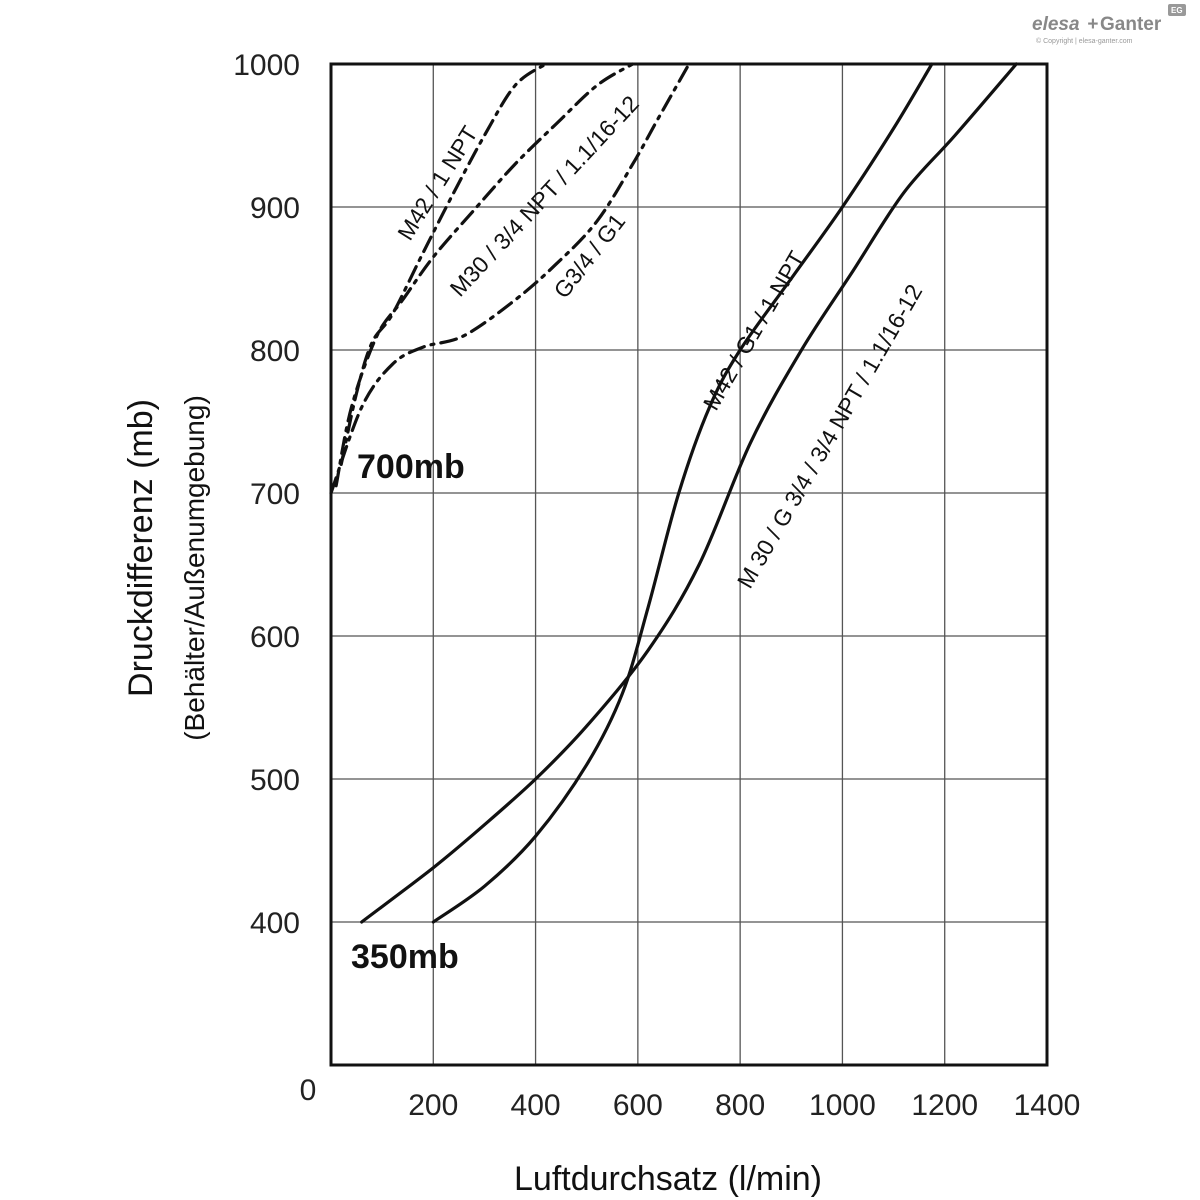 The height and width of the screenshot is (1200, 1200). Describe the element at coordinates (411, 467) in the screenshot. I see `annotation-700mb: 700mb` at that location.